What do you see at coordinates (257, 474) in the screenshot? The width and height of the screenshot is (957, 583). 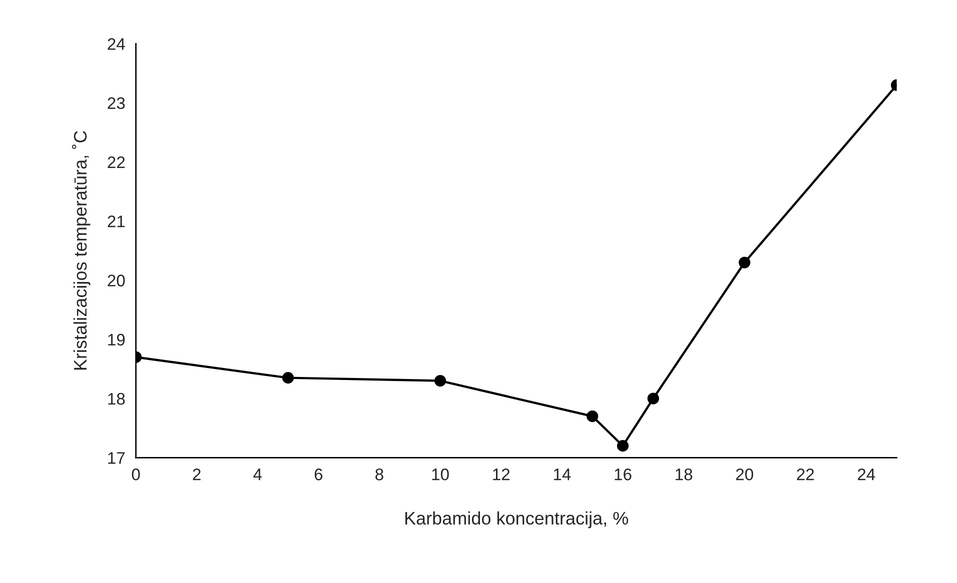 I see `x-tick-label: 4` at bounding box center [257, 474].